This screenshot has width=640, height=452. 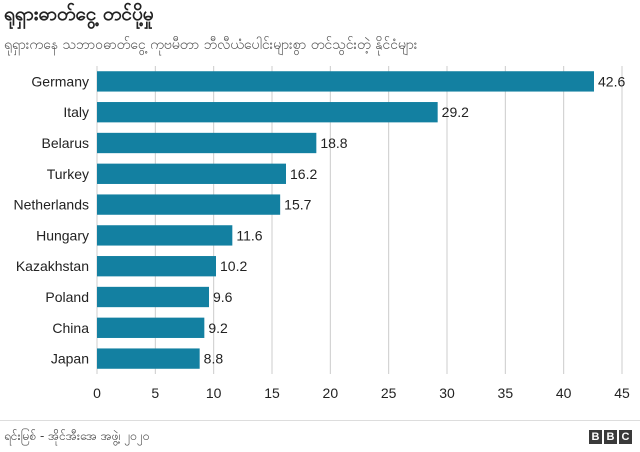 I want to click on x-tick-label: 45, so click(x=622, y=393).